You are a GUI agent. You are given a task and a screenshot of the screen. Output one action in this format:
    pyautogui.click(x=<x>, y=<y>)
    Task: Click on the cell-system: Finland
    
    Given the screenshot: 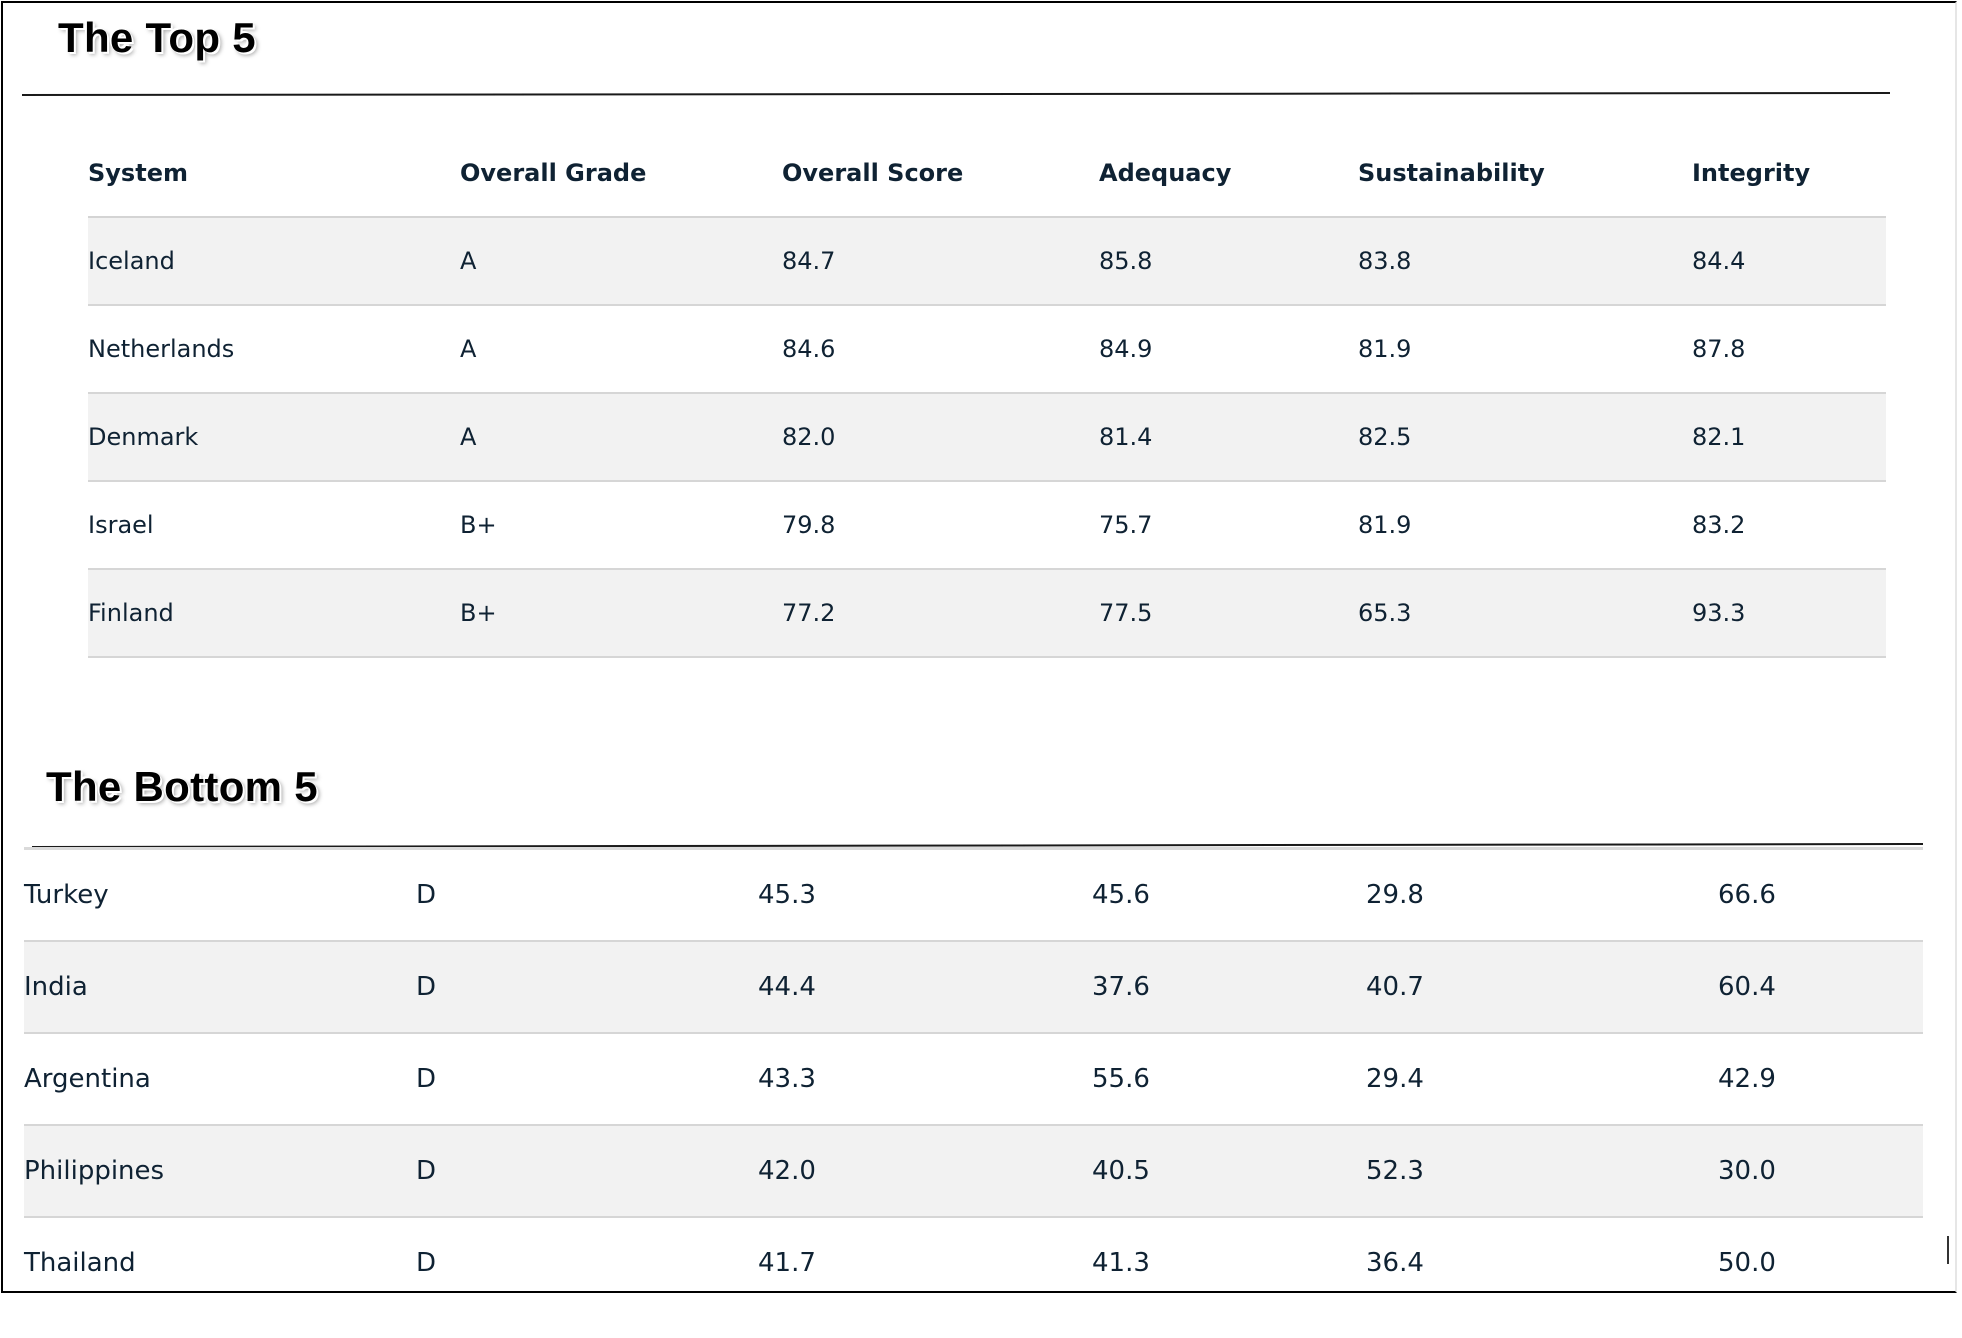 What is the action you would take?
    pyautogui.click(x=274, y=613)
    